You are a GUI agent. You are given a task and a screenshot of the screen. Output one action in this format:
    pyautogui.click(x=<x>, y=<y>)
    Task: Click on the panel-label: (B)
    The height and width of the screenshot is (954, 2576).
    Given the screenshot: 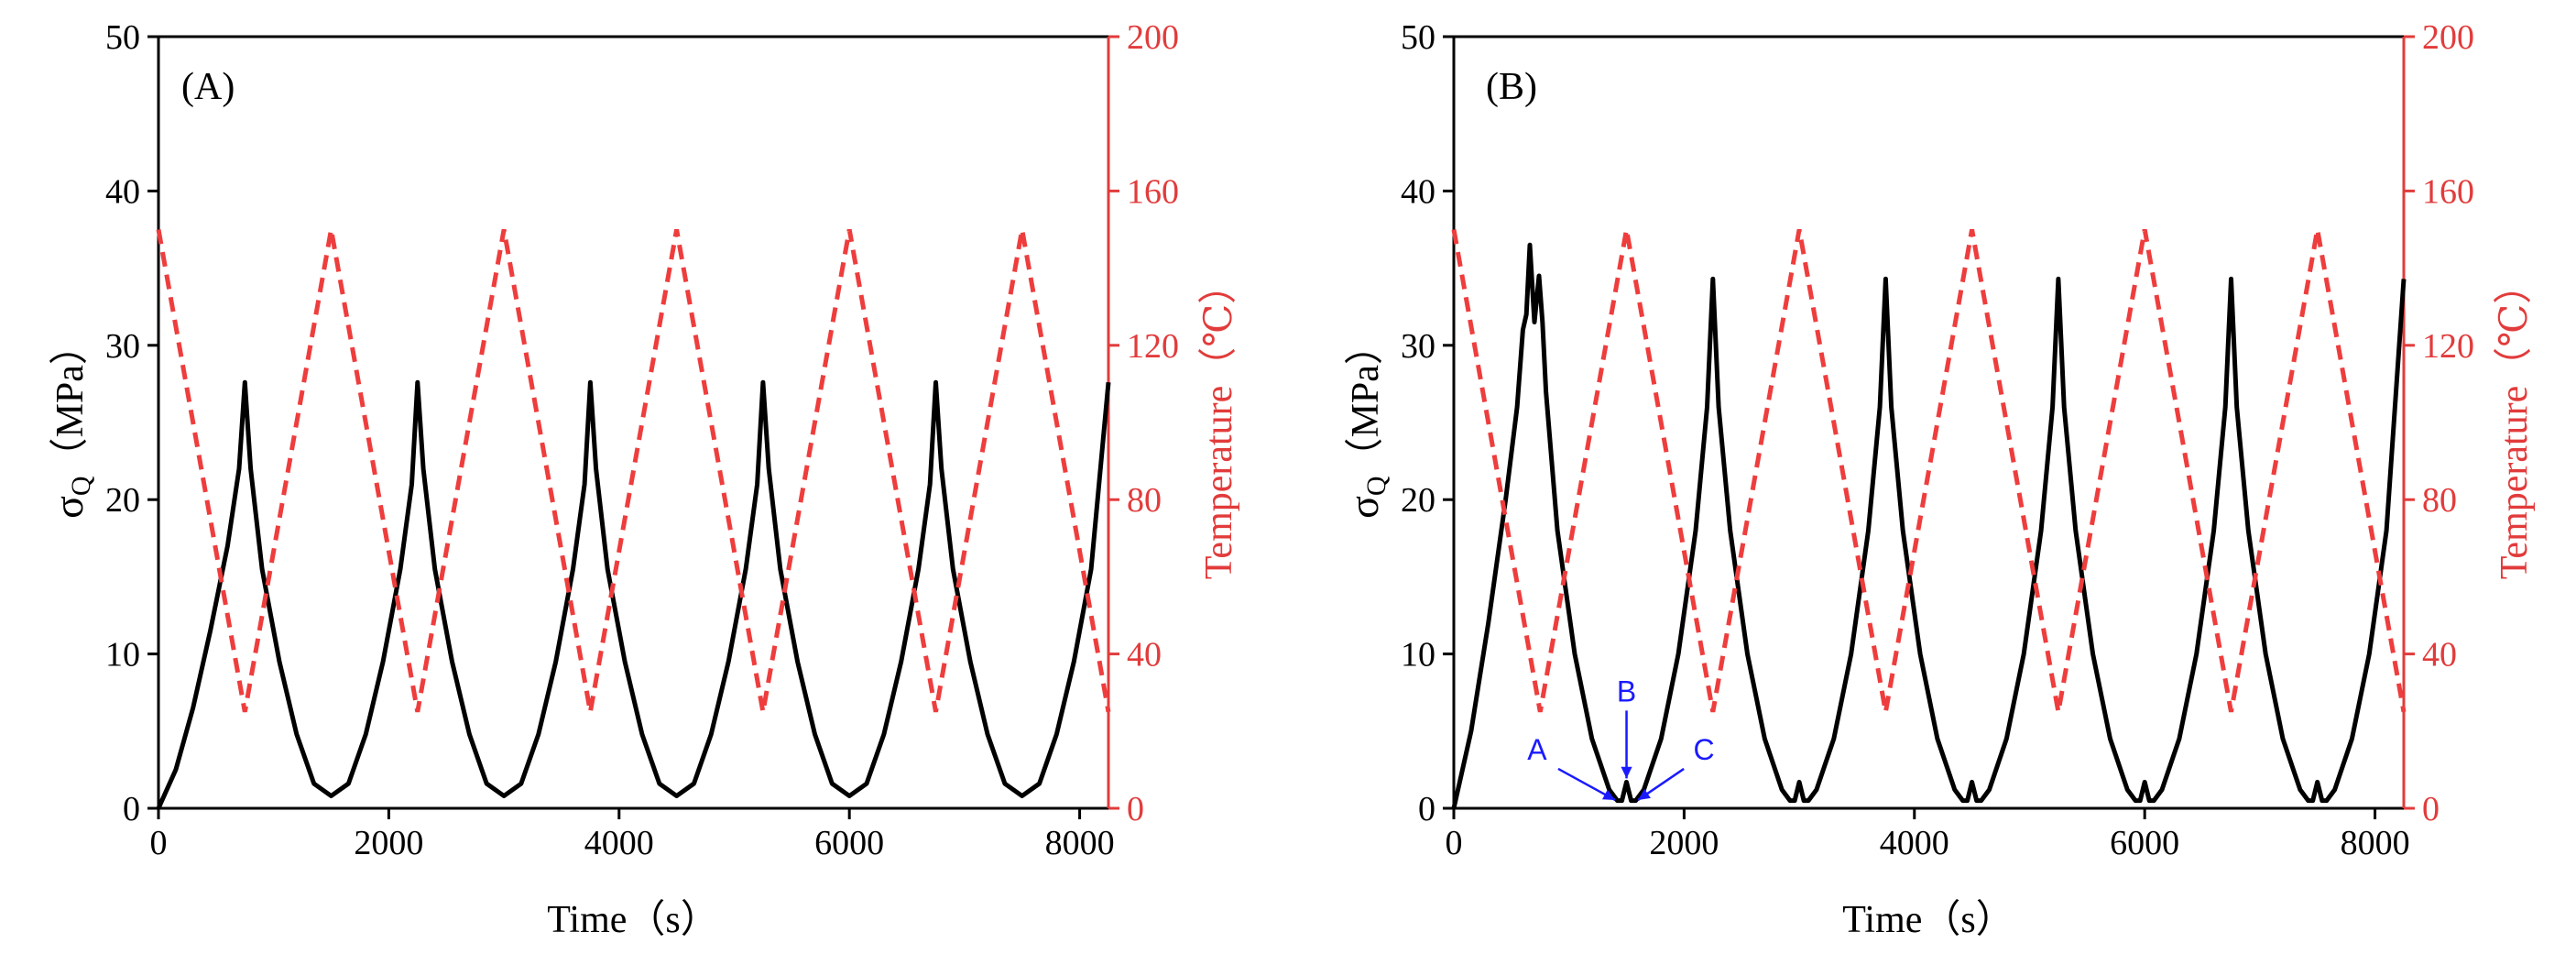 What is the action you would take?
    pyautogui.click(x=1512, y=87)
    